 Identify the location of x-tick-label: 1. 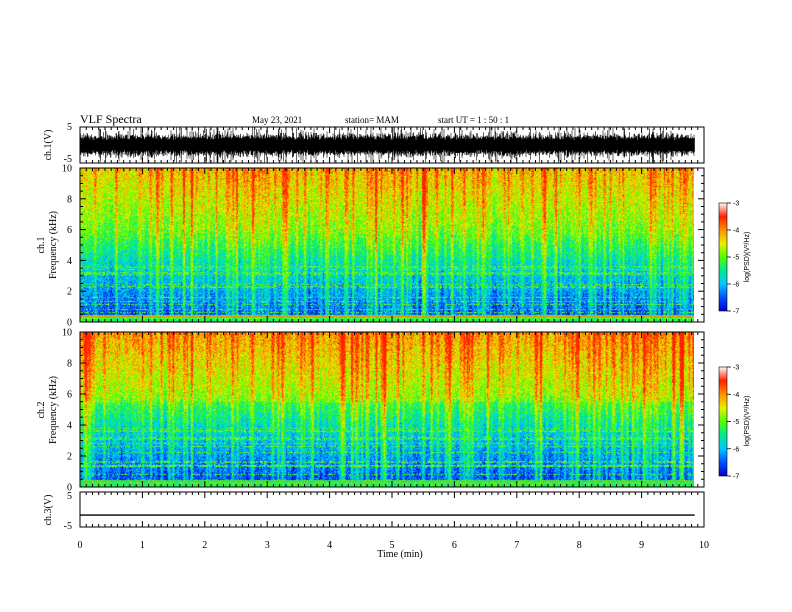
(142, 545).